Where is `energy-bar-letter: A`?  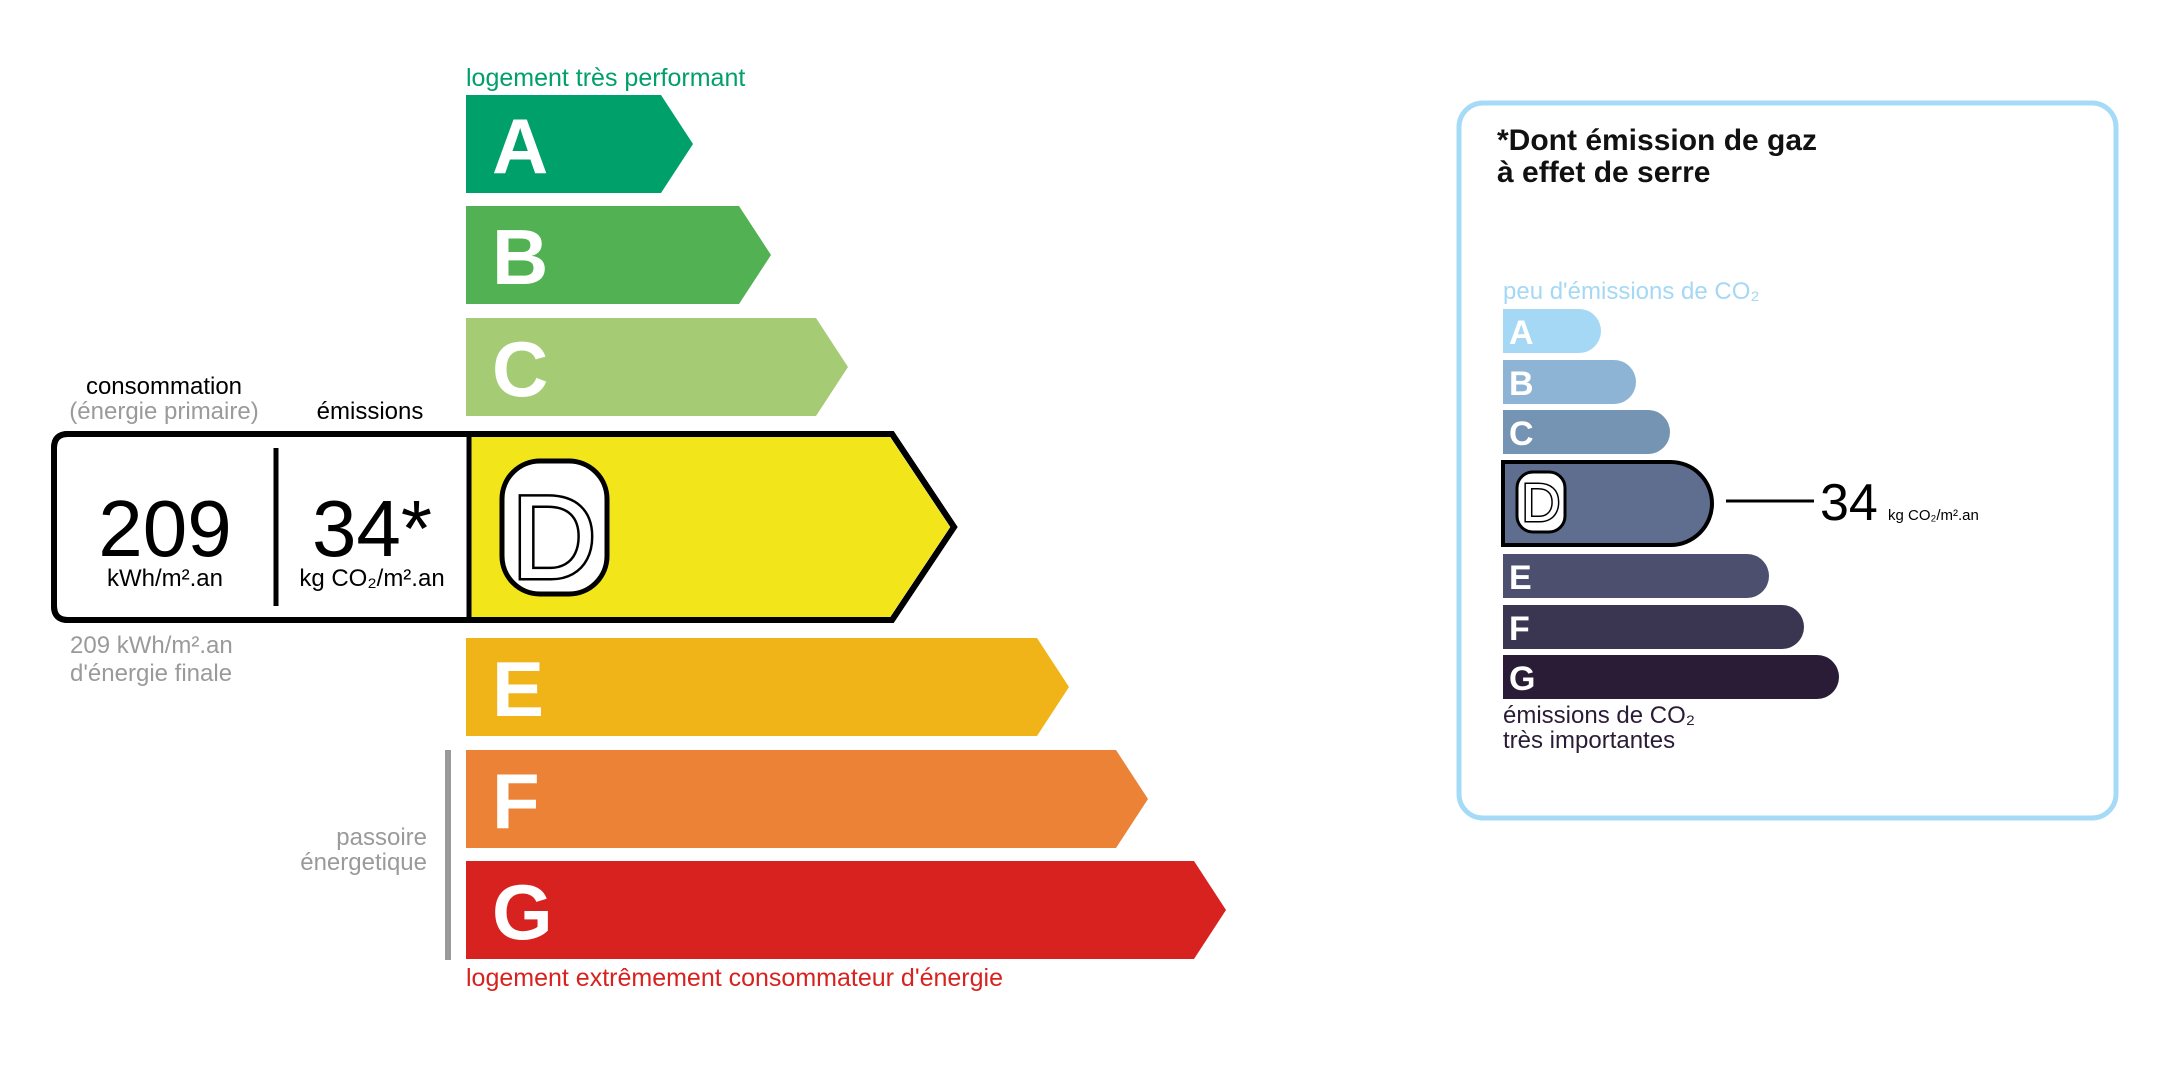
energy-bar-letter: A is located at coordinates (520, 146).